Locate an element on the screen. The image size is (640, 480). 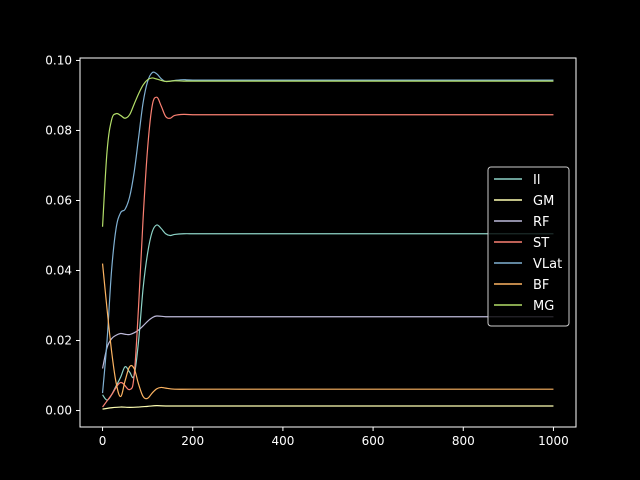
x-axis: 0 200 400 600 800 1000 is located at coordinates (334, 437).